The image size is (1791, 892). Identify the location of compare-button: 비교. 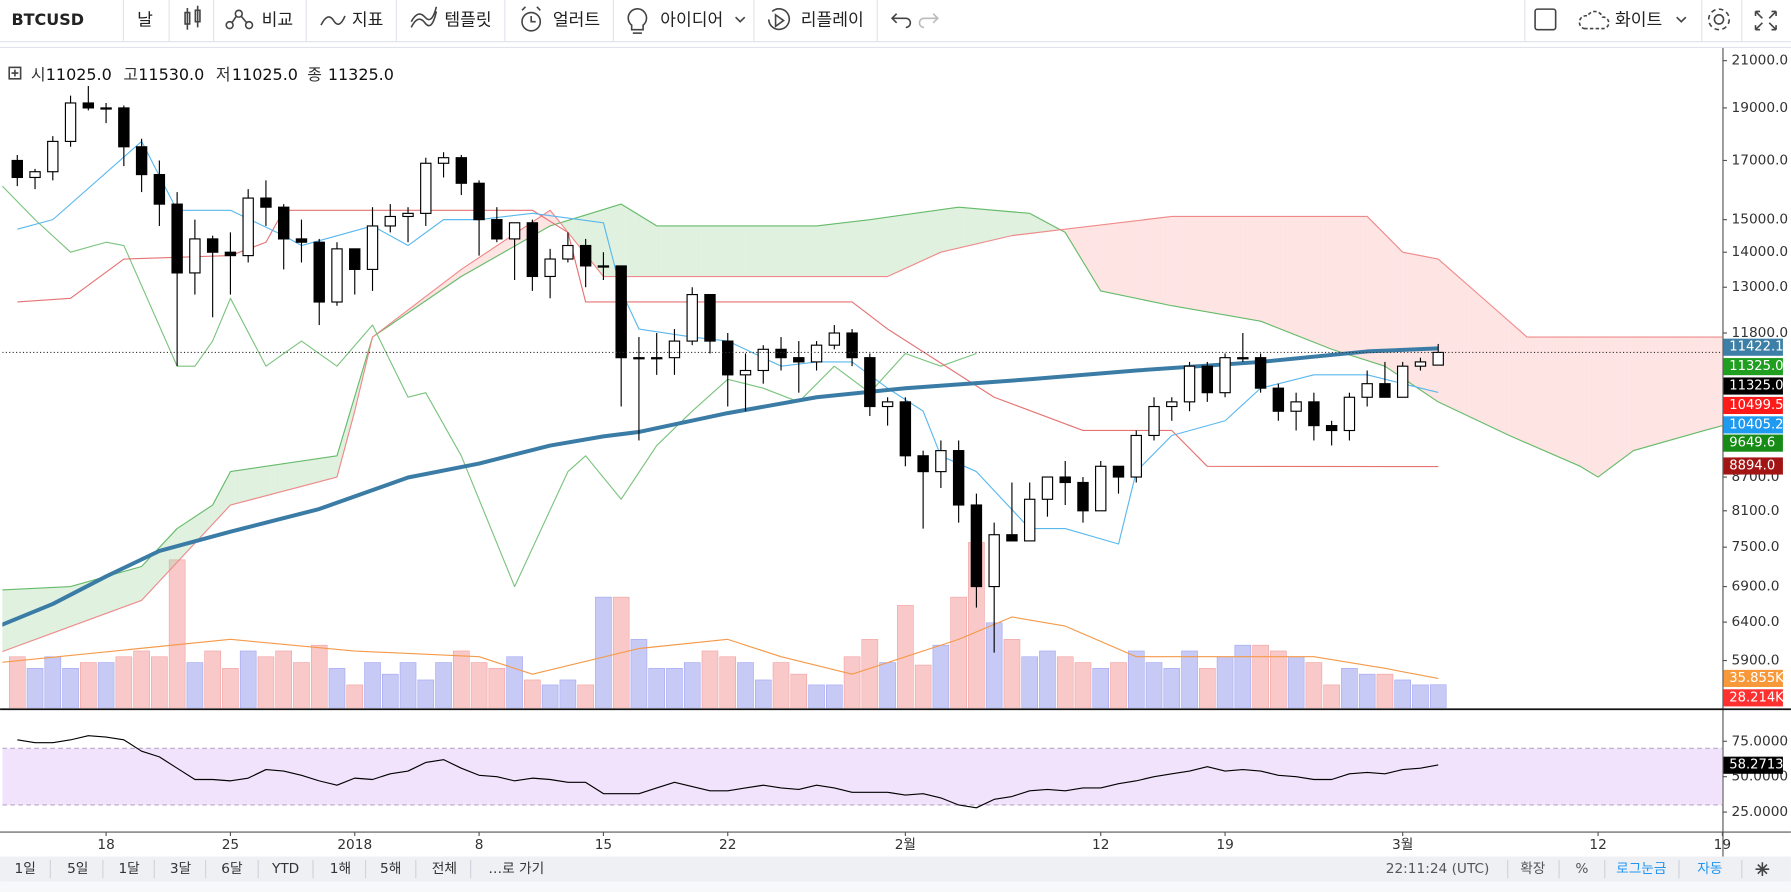
(278, 21).